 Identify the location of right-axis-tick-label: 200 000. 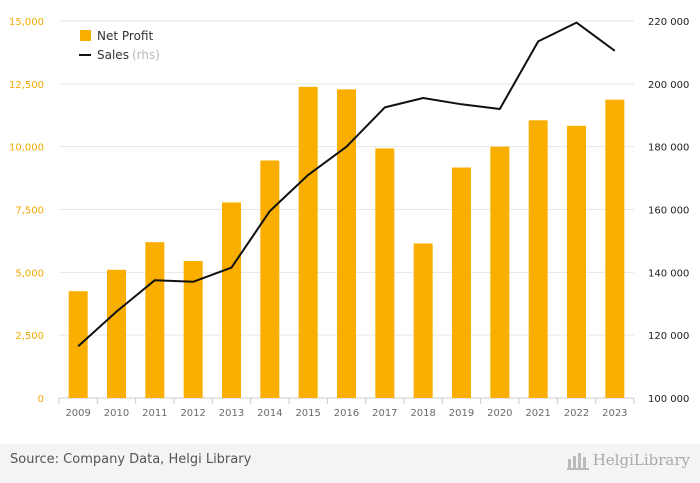
(668, 85).